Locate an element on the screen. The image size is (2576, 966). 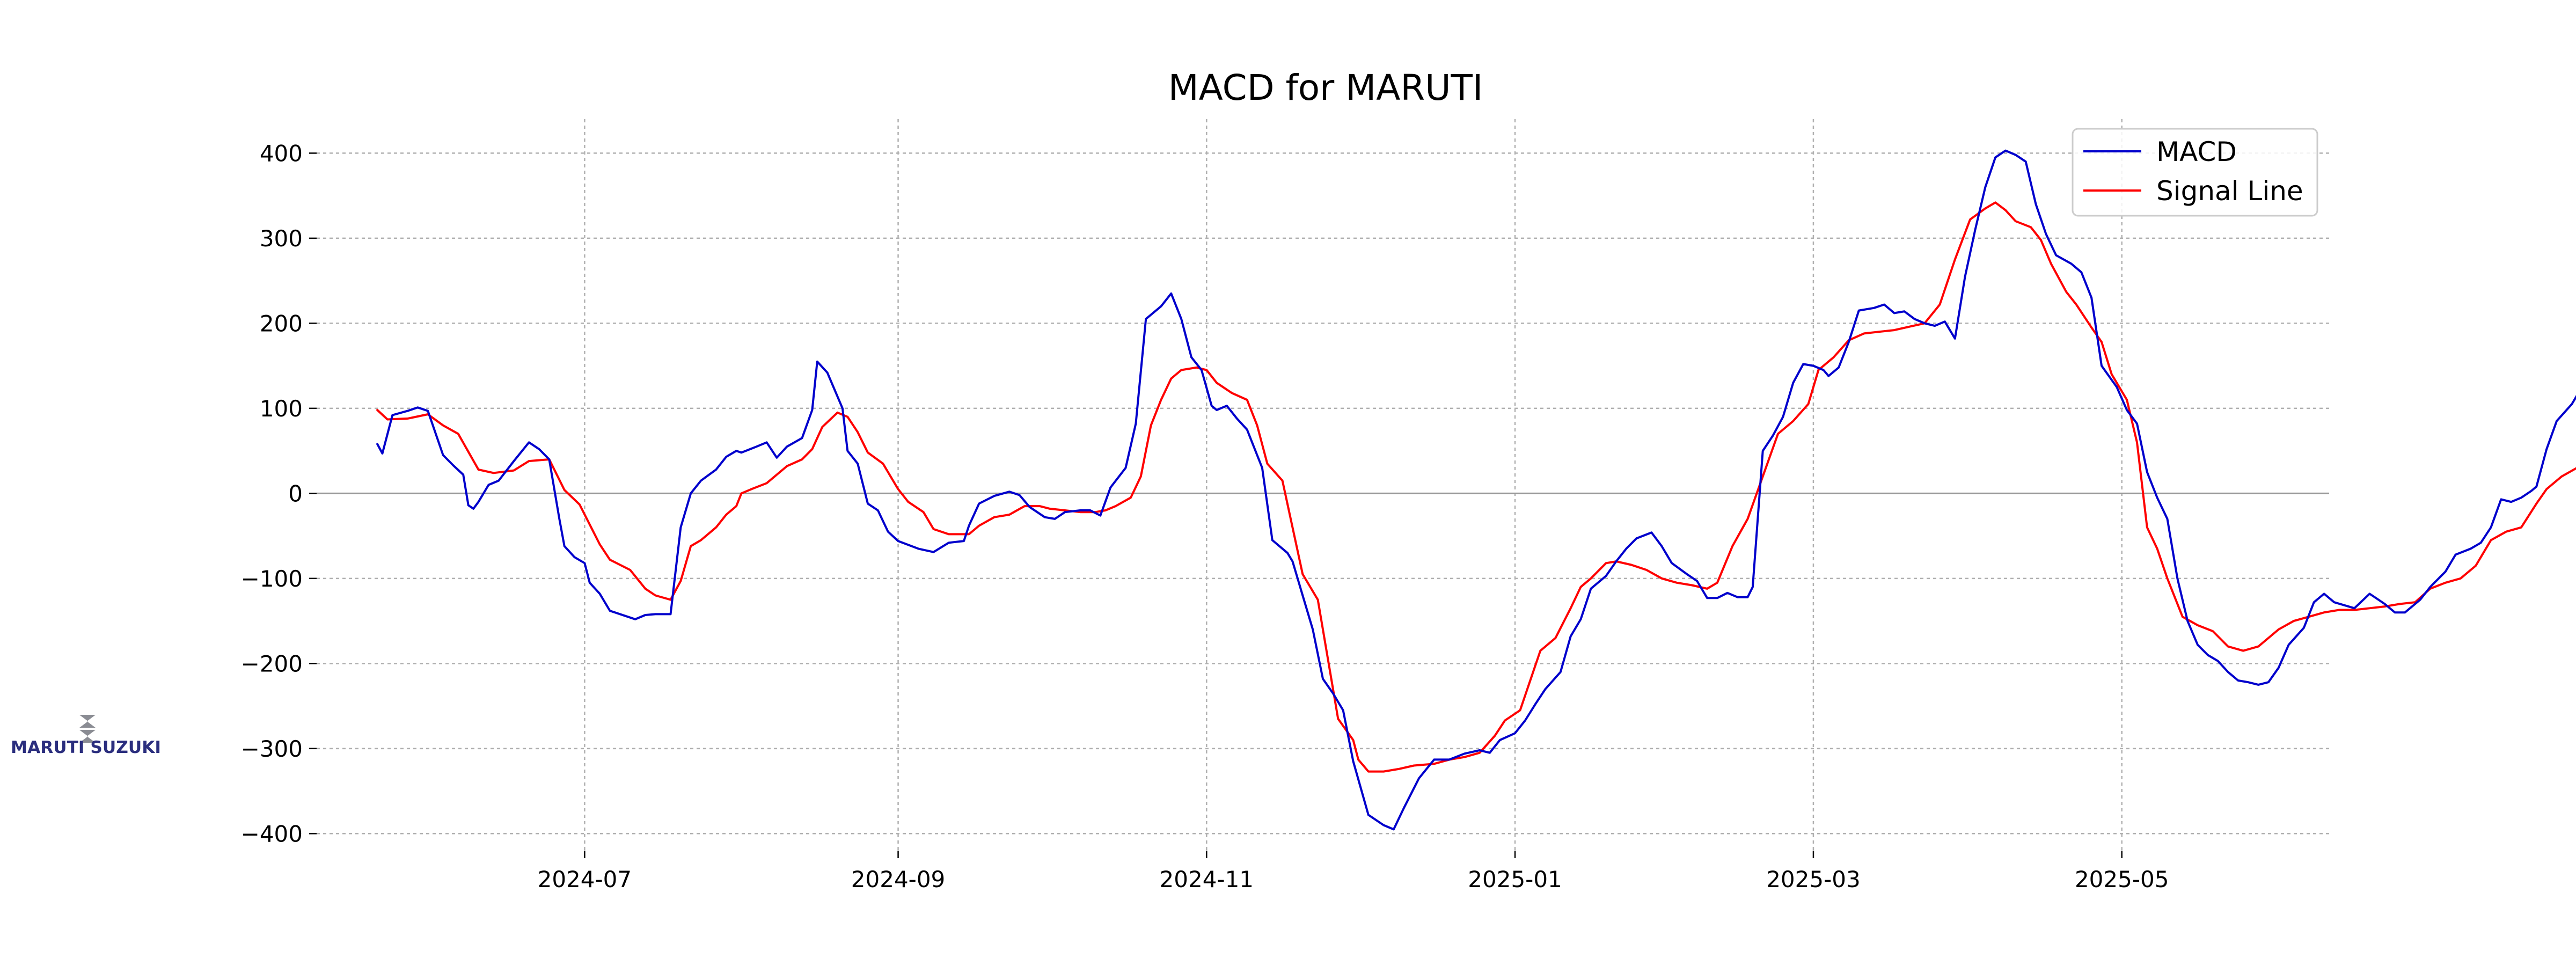
logo-text: MARUTI SUZUKI is located at coordinates (86, 747).